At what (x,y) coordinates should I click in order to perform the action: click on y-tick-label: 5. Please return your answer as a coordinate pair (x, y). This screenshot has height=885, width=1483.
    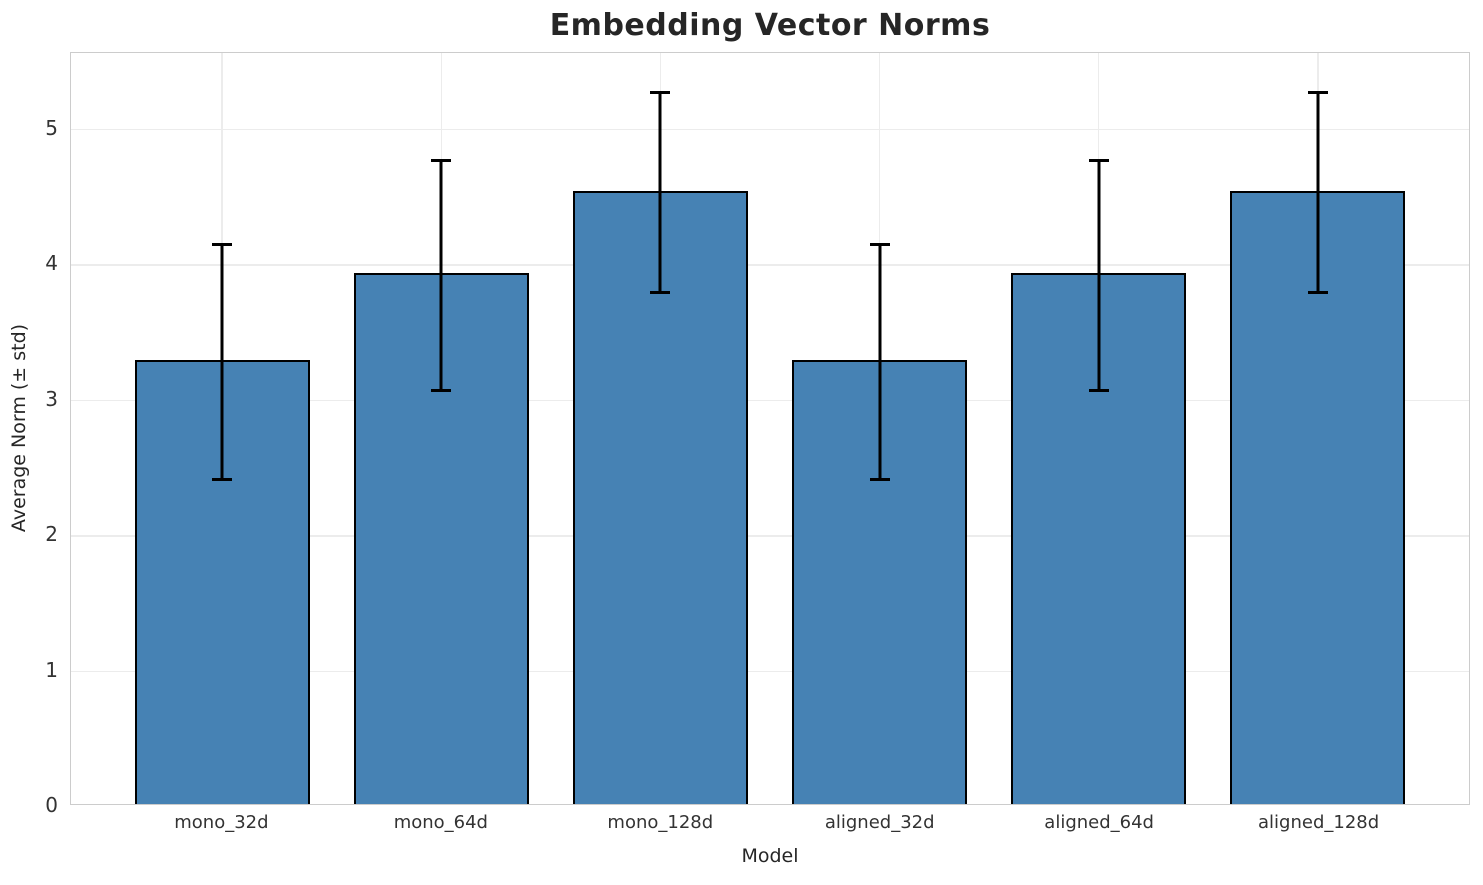
    Looking at the image, I should click on (51, 127).